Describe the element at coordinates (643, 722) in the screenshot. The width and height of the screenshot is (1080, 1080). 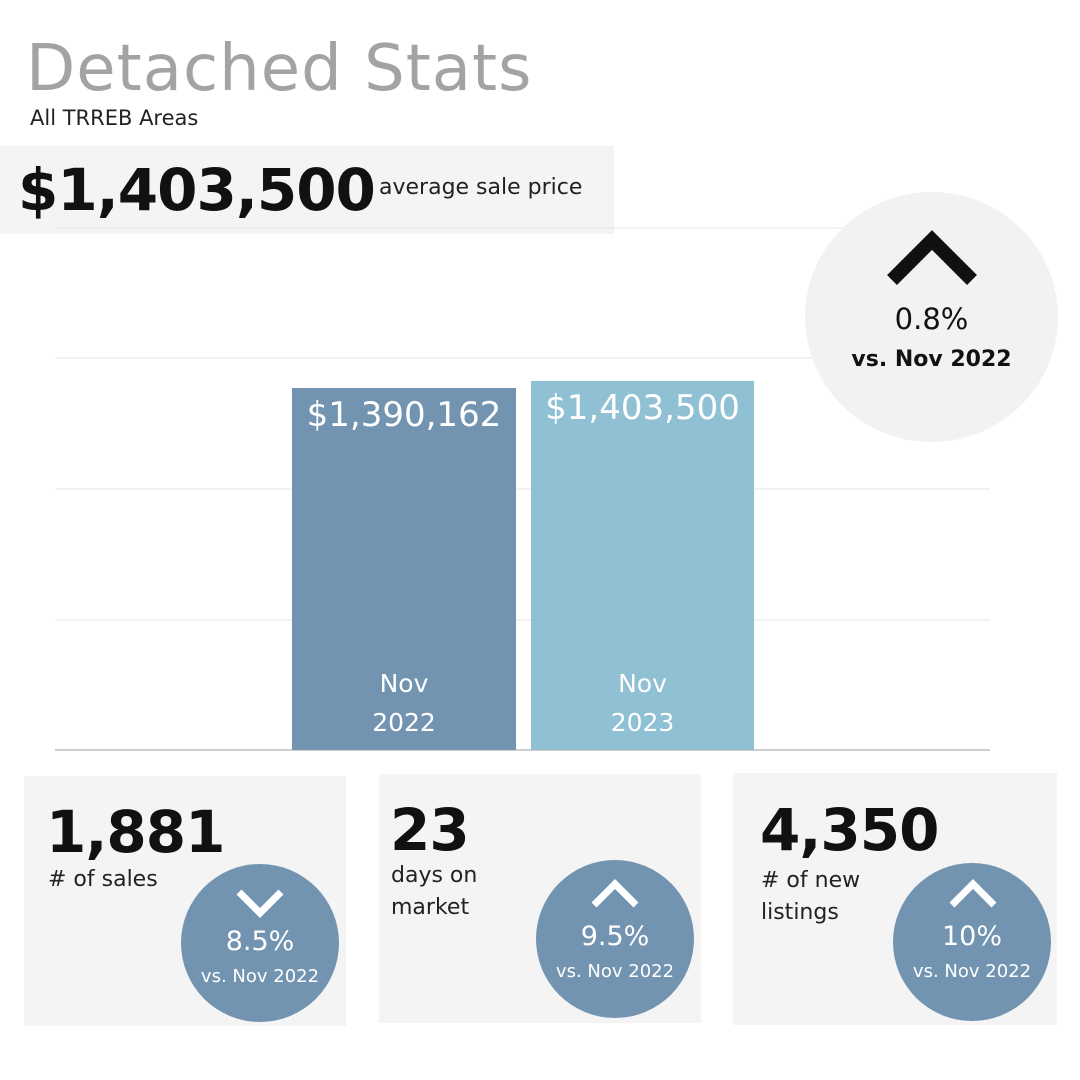
I see `bar-category-label: 2023` at that location.